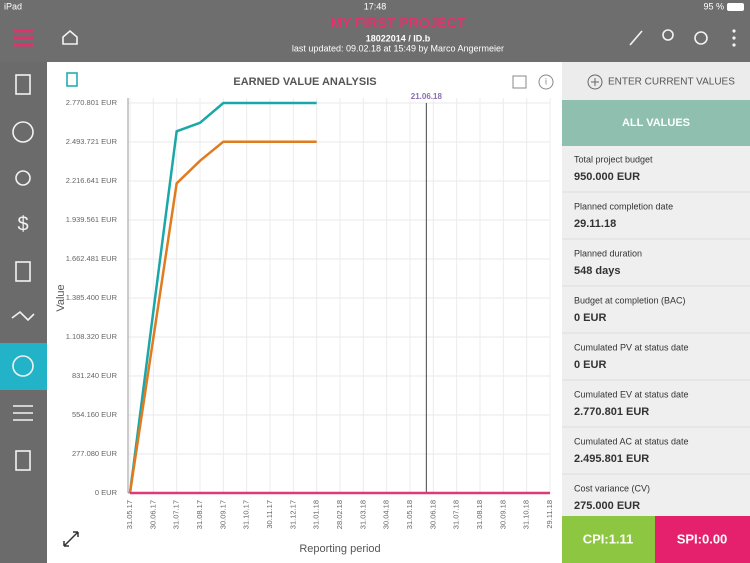  What do you see at coordinates (339, 514) in the screenshot?
I see `x-tick-label: 28.02.18` at bounding box center [339, 514].